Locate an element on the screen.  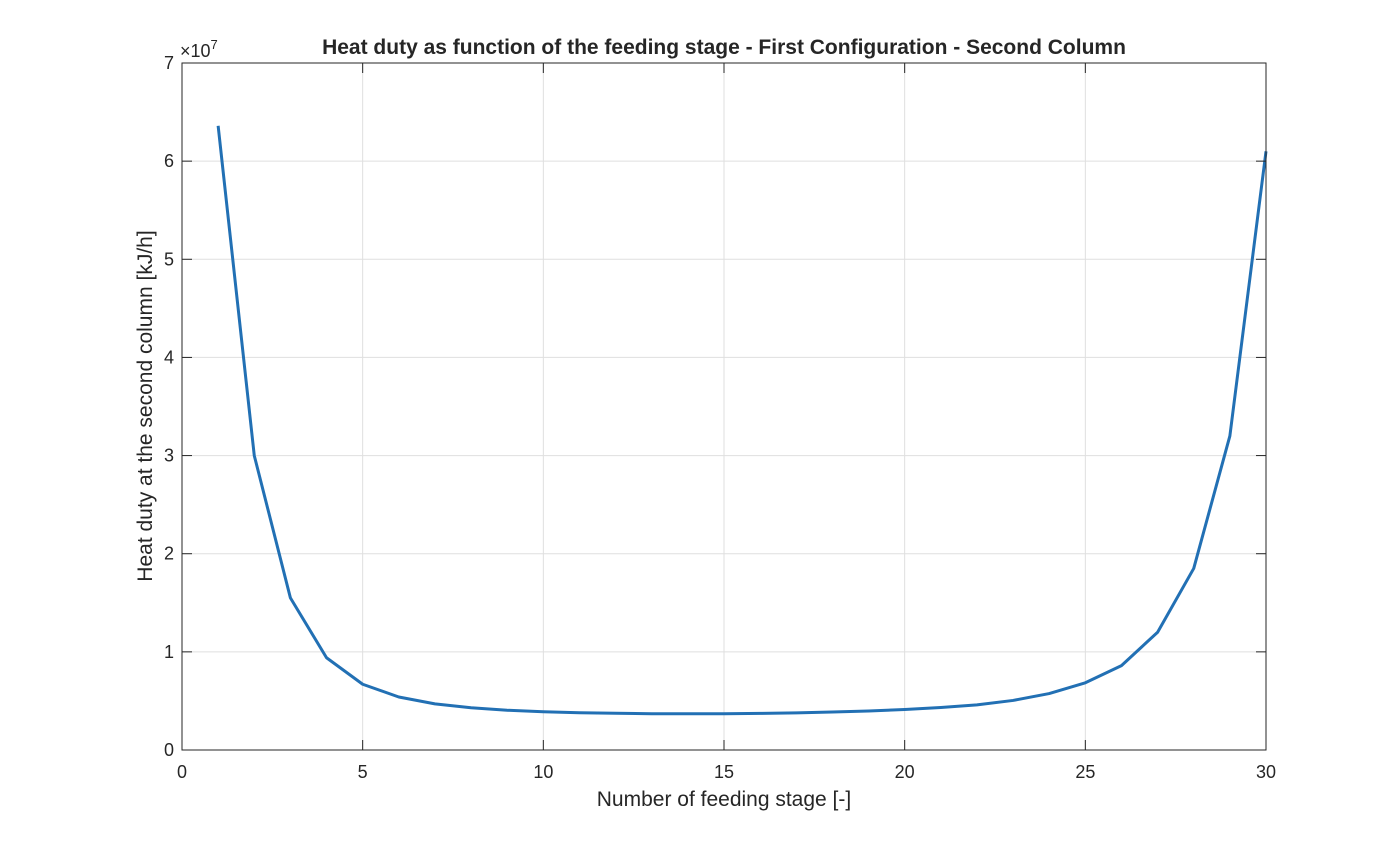
x-tick-label: 30 is located at coordinates (1266, 772).